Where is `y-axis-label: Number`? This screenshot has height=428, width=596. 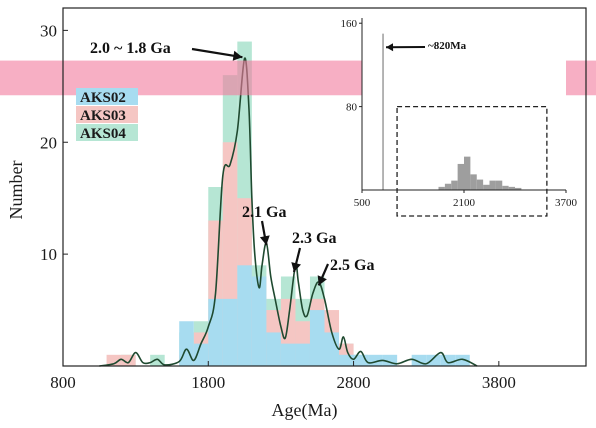
y-axis-label: Number is located at coordinates (16, 190).